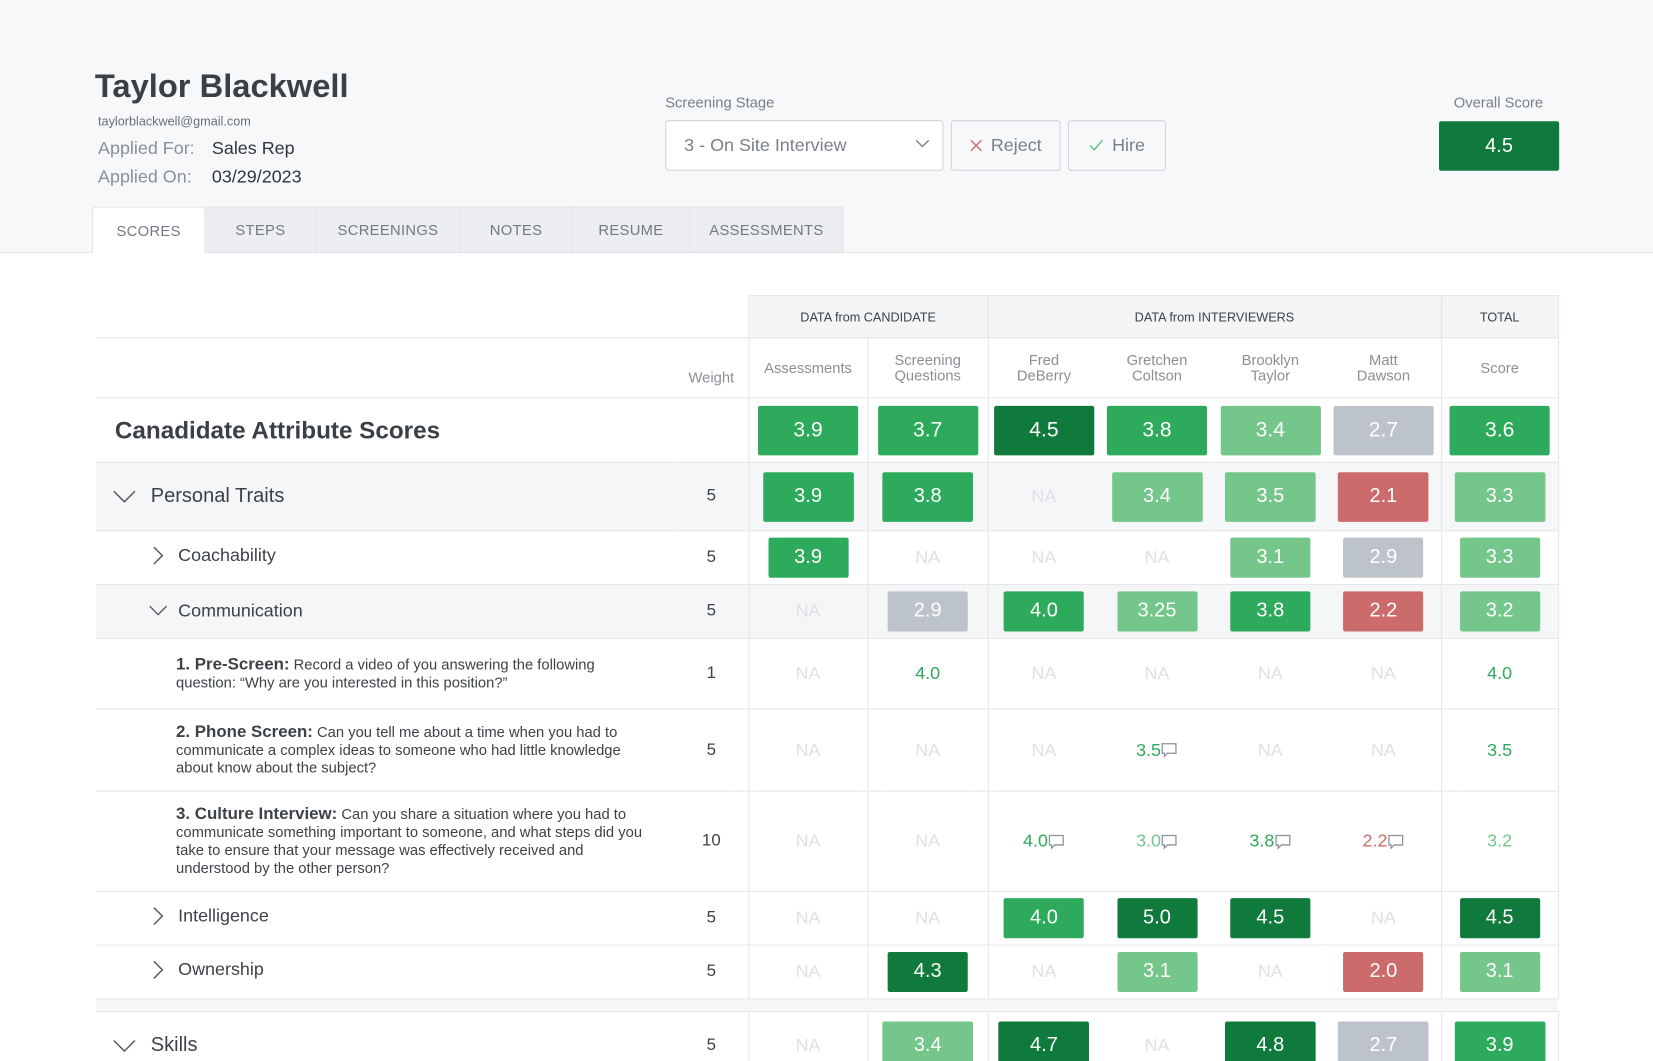 This screenshot has height=1061, width=1653. What do you see at coordinates (1499, 430) in the screenshot?
I see `score-badge: 3.6` at bounding box center [1499, 430].